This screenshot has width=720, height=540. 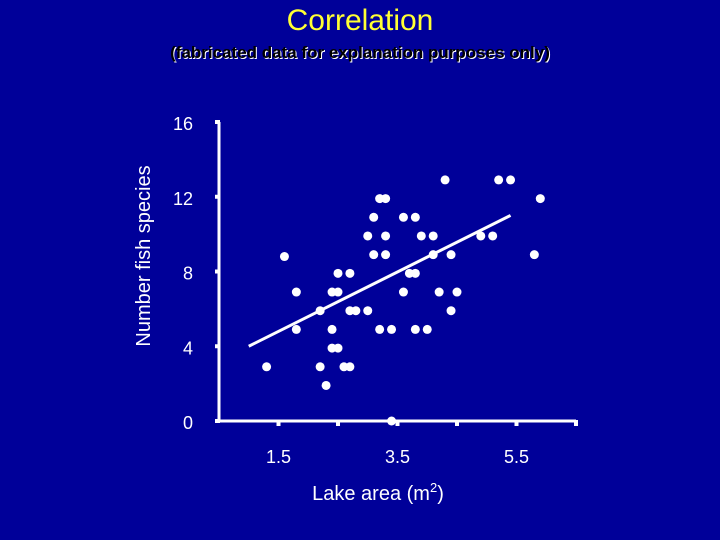 I want to click on x-tick-label: 5.5, so click(x=516, y=457).